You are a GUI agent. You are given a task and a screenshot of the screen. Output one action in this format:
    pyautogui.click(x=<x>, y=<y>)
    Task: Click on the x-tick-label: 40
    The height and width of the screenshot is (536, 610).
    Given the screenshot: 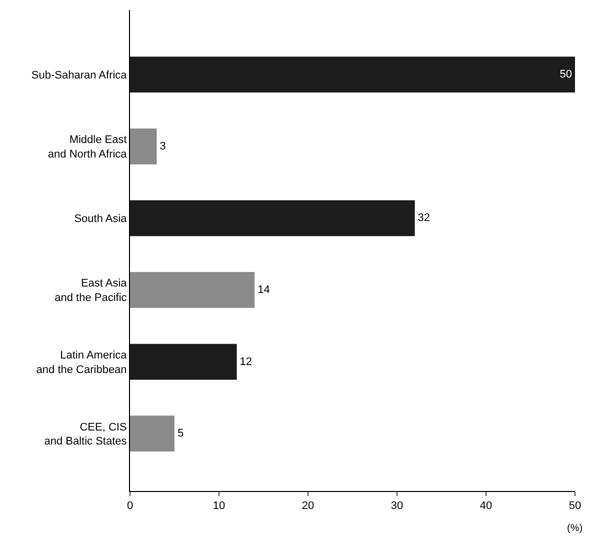 What is the action you would take?
    pyautogui.click(x=486, y=506)
    